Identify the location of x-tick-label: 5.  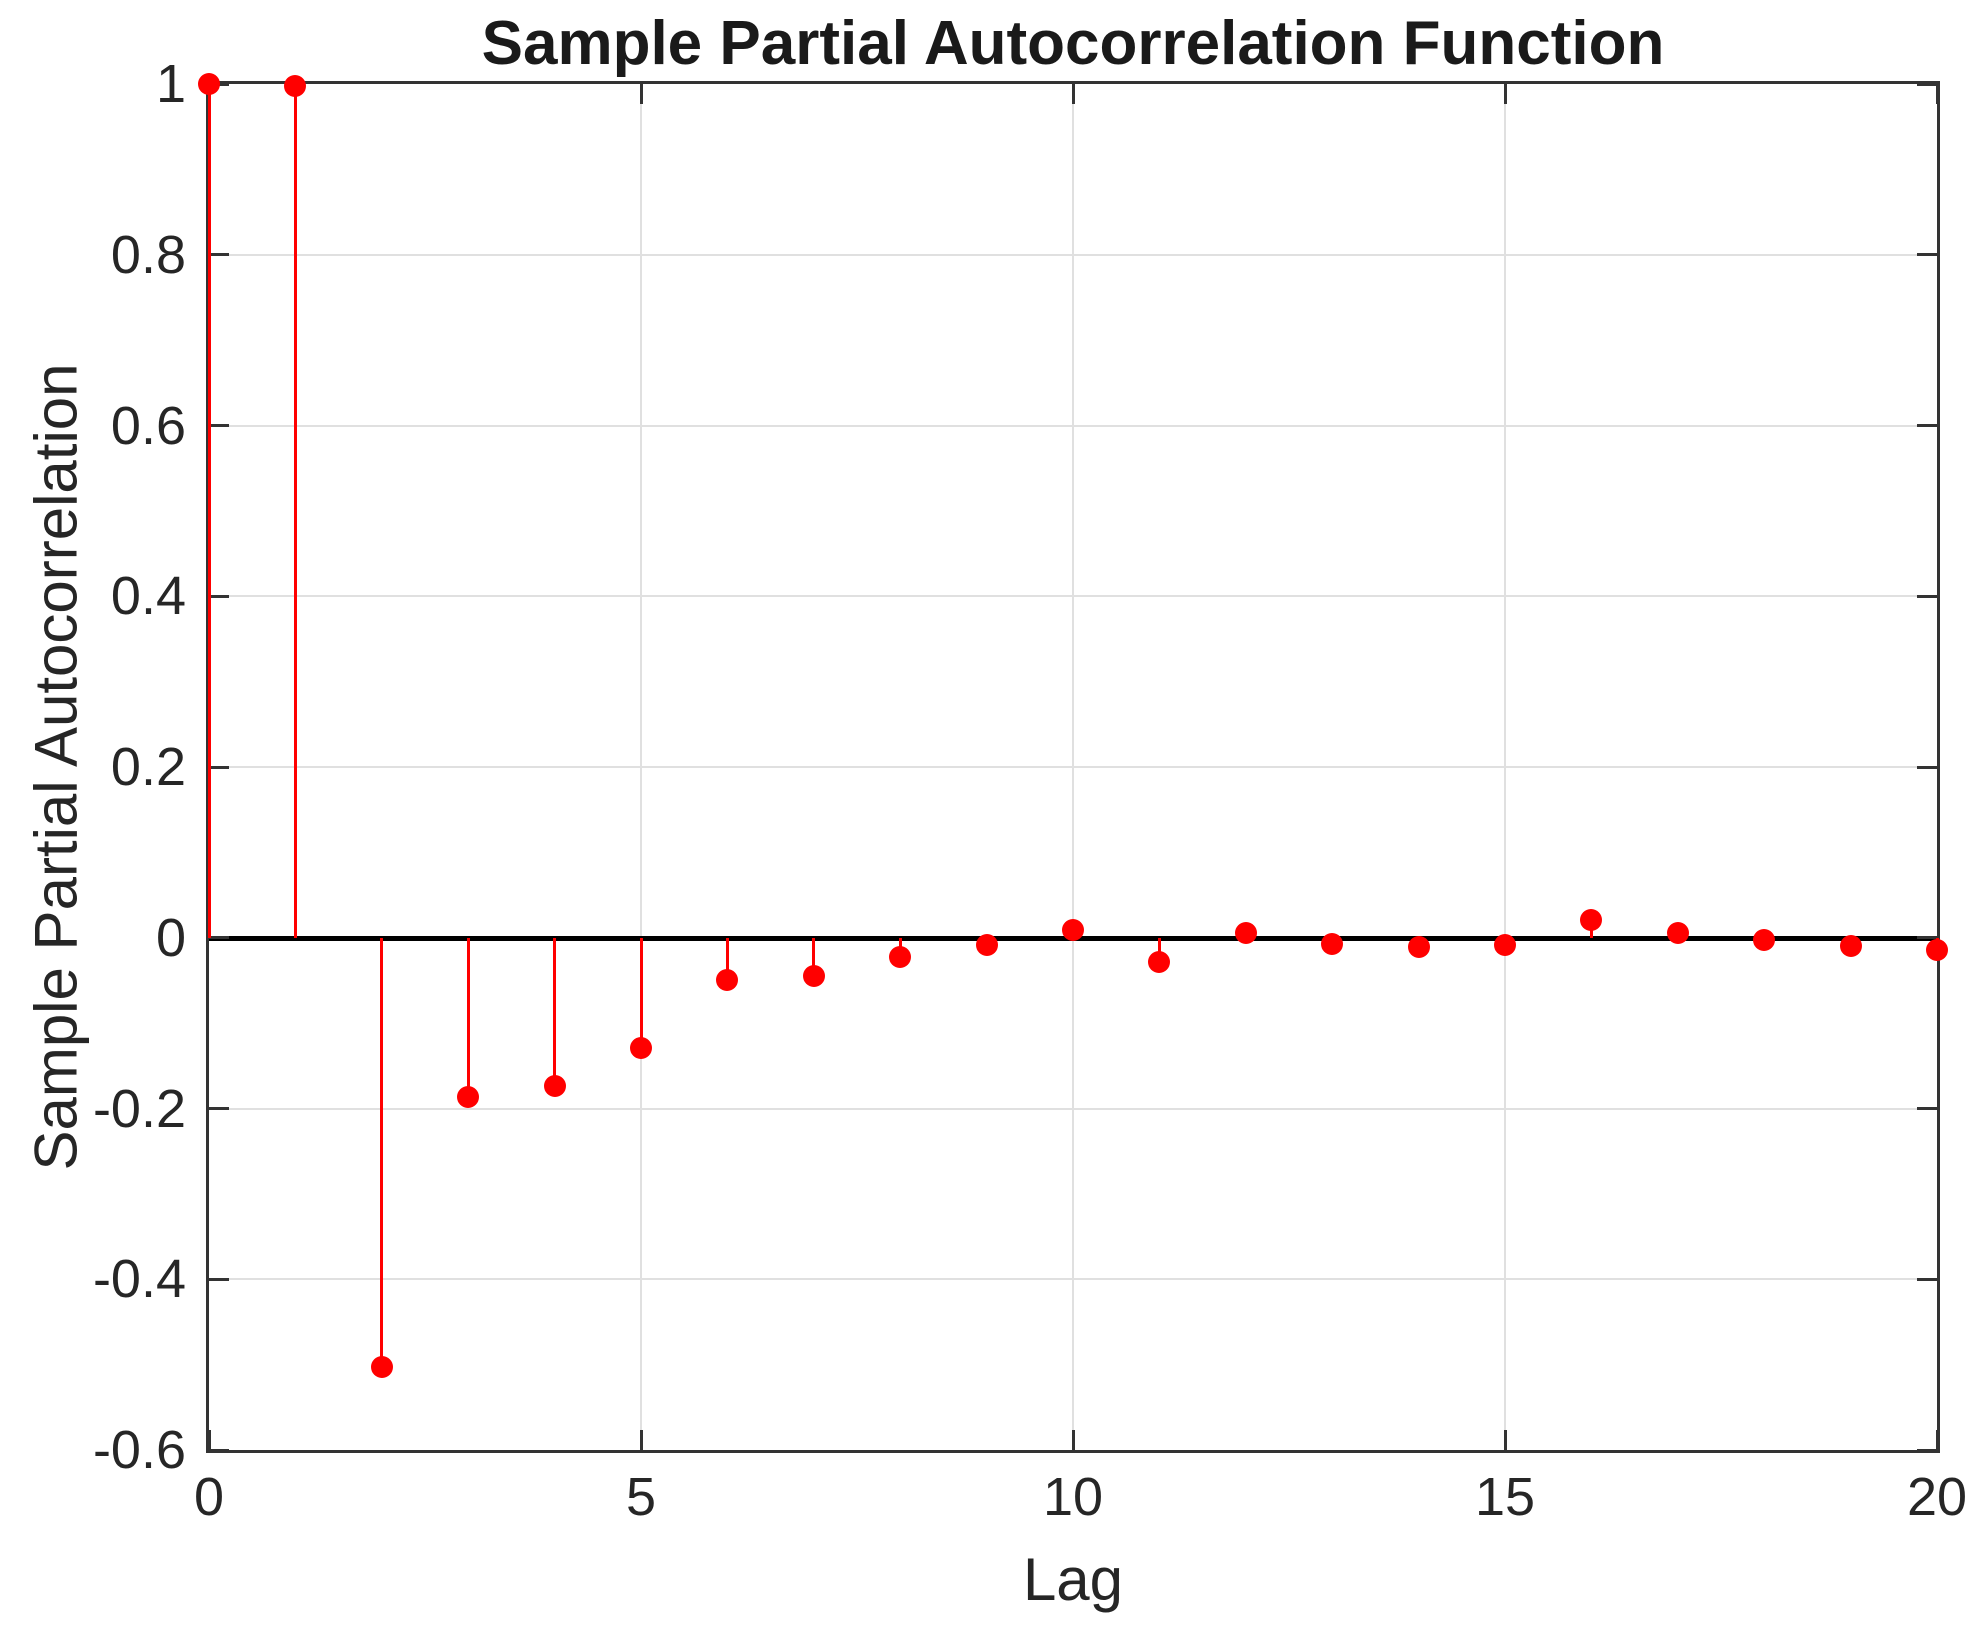
(641, 1497).